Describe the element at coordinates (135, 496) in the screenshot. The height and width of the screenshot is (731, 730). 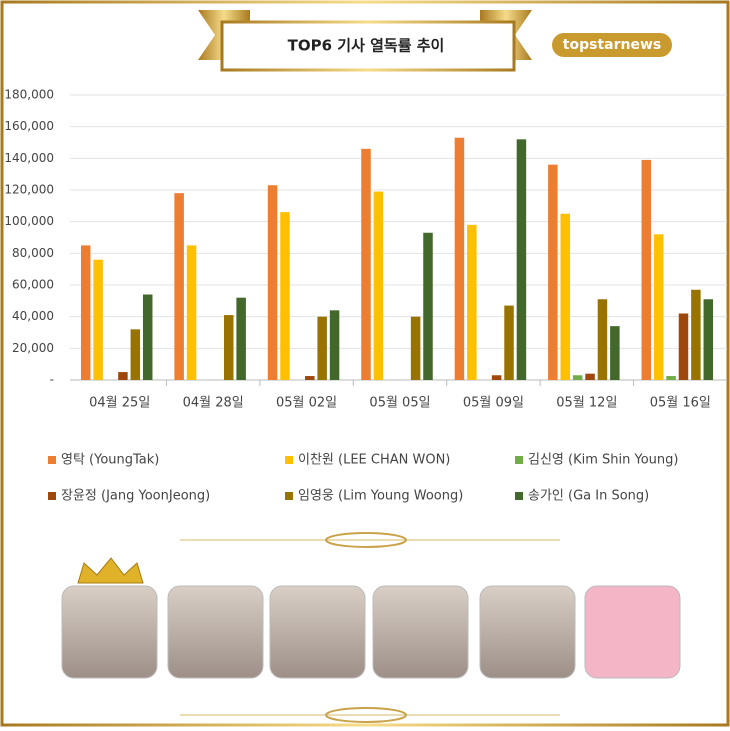
I see `legend-label: 장윤정 (Jang YoonJeong)` at that location.